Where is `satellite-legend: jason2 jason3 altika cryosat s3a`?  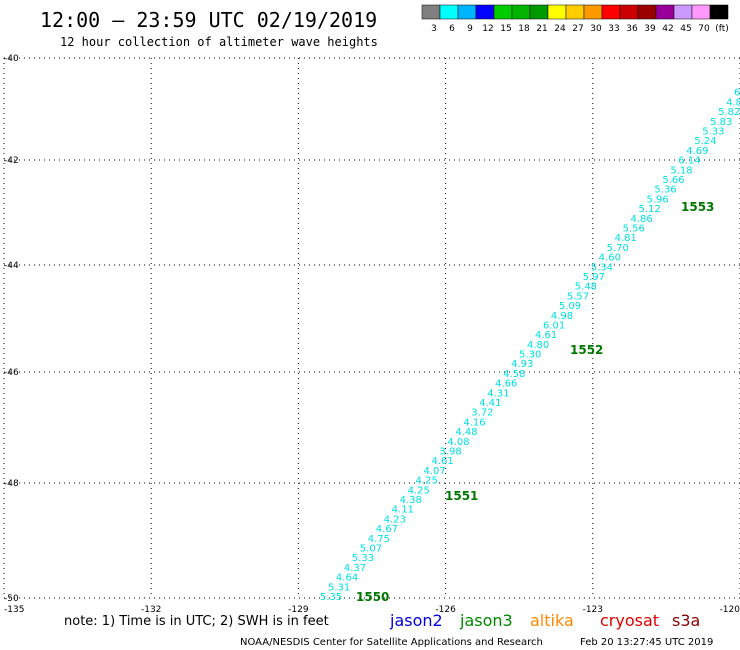 satellite-legend: jason2 jason3 altika cryosat s3a is located at coordinates (544, 620).